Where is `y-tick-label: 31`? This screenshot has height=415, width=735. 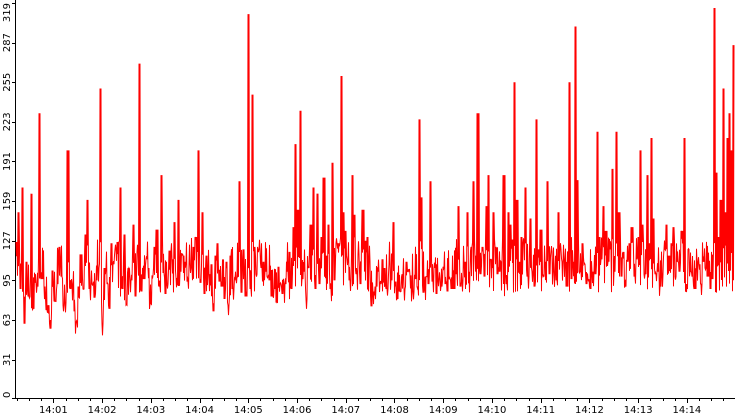
y-tick-label: 31 is located at coordinates (7, 359).